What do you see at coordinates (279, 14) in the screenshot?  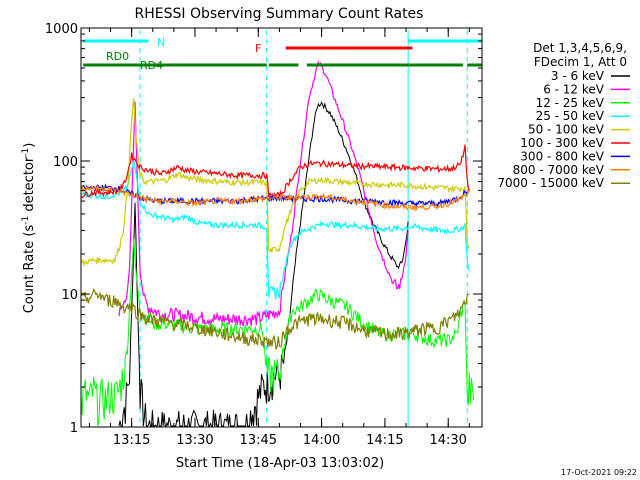 I see `chart-title: RHESSI Observing Summary Count Rates` at bounding box center [279, 14].